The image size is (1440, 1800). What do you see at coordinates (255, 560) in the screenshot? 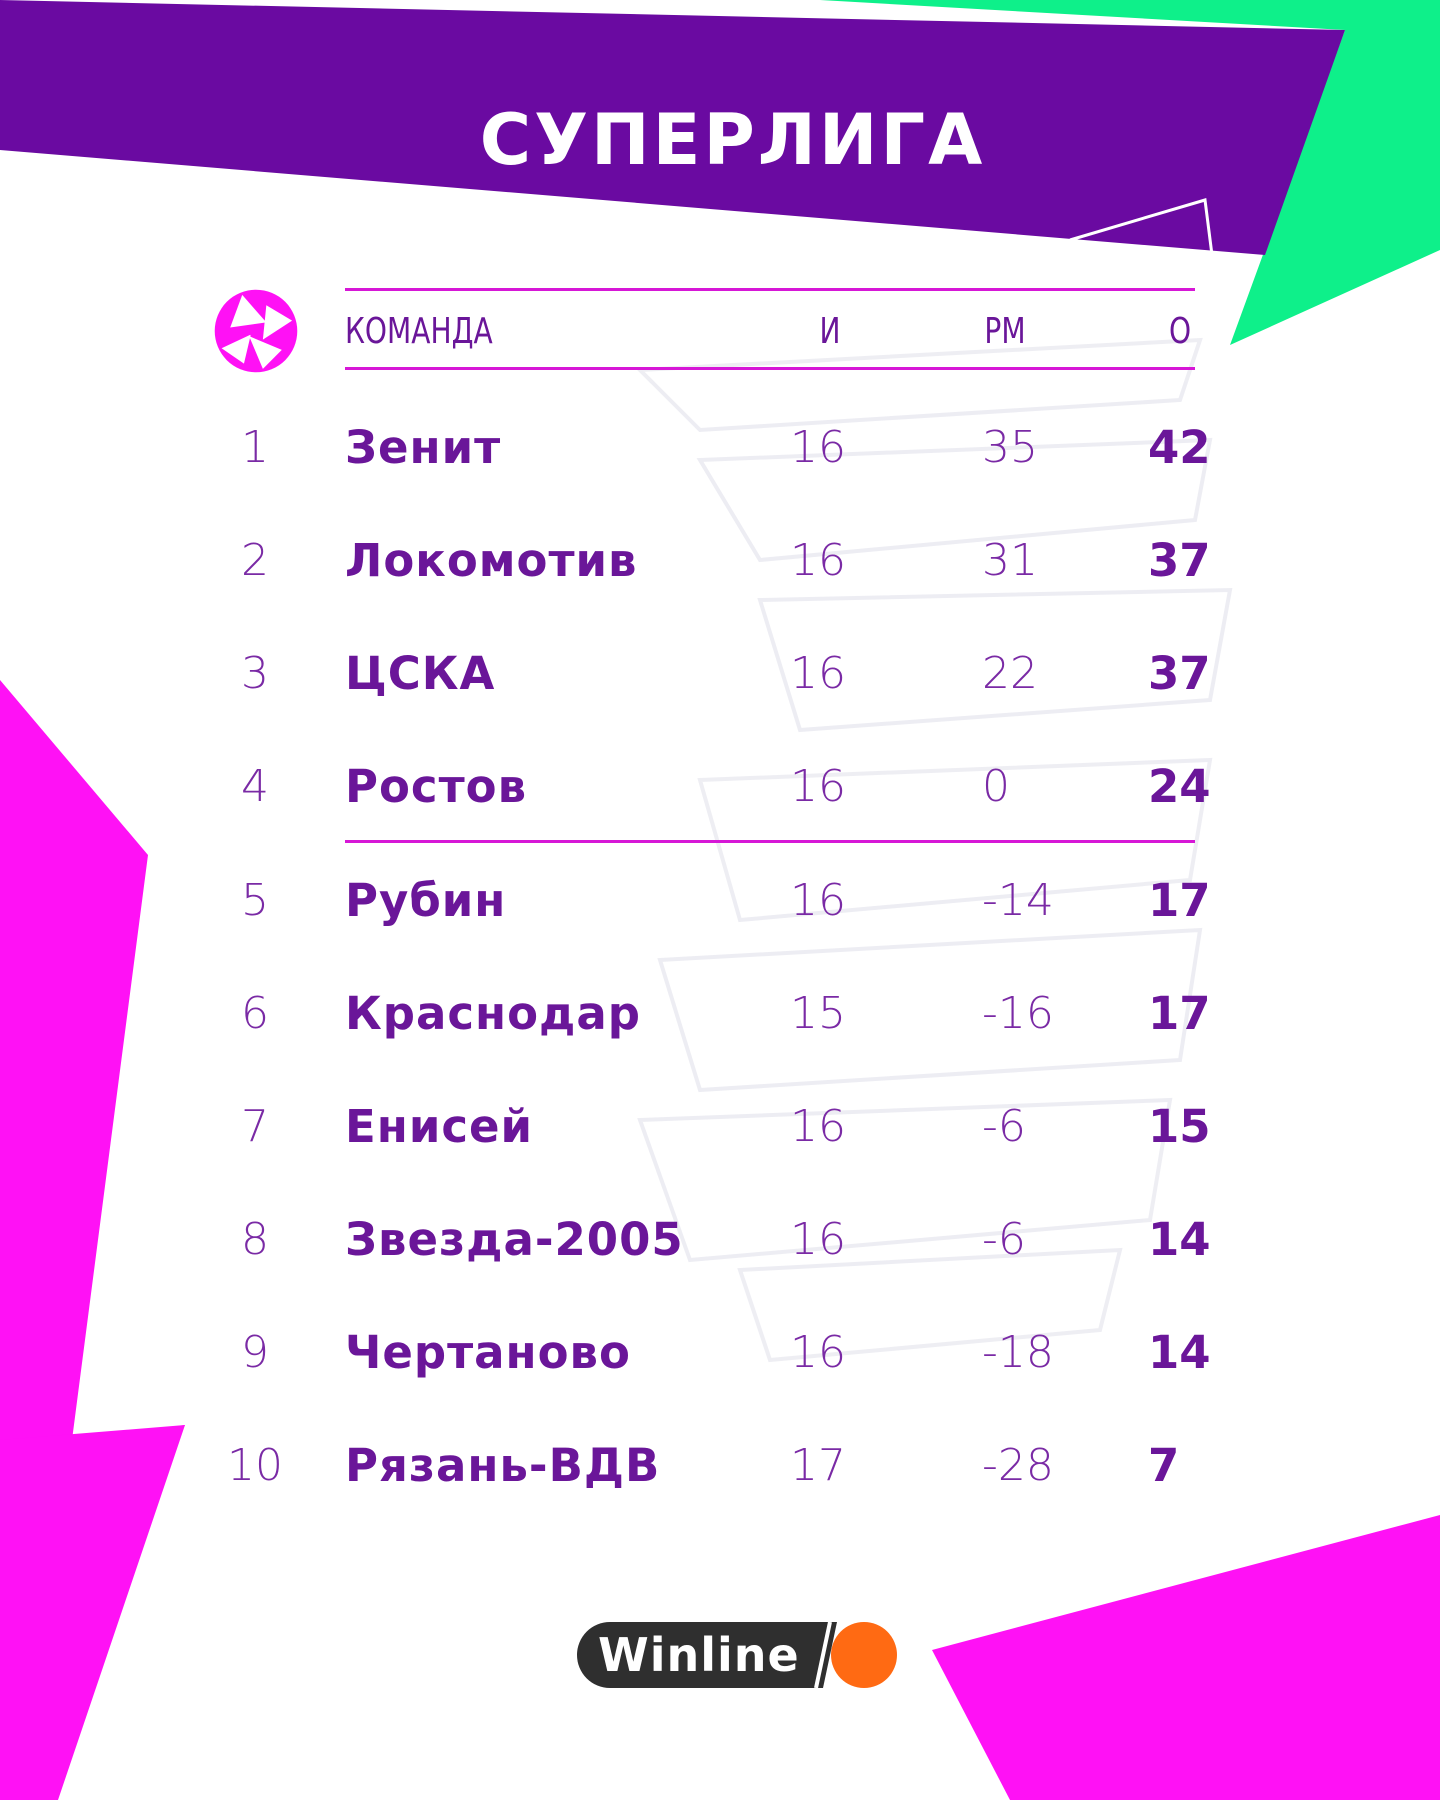
I see `position: 2` at bounding box center [255, 560].